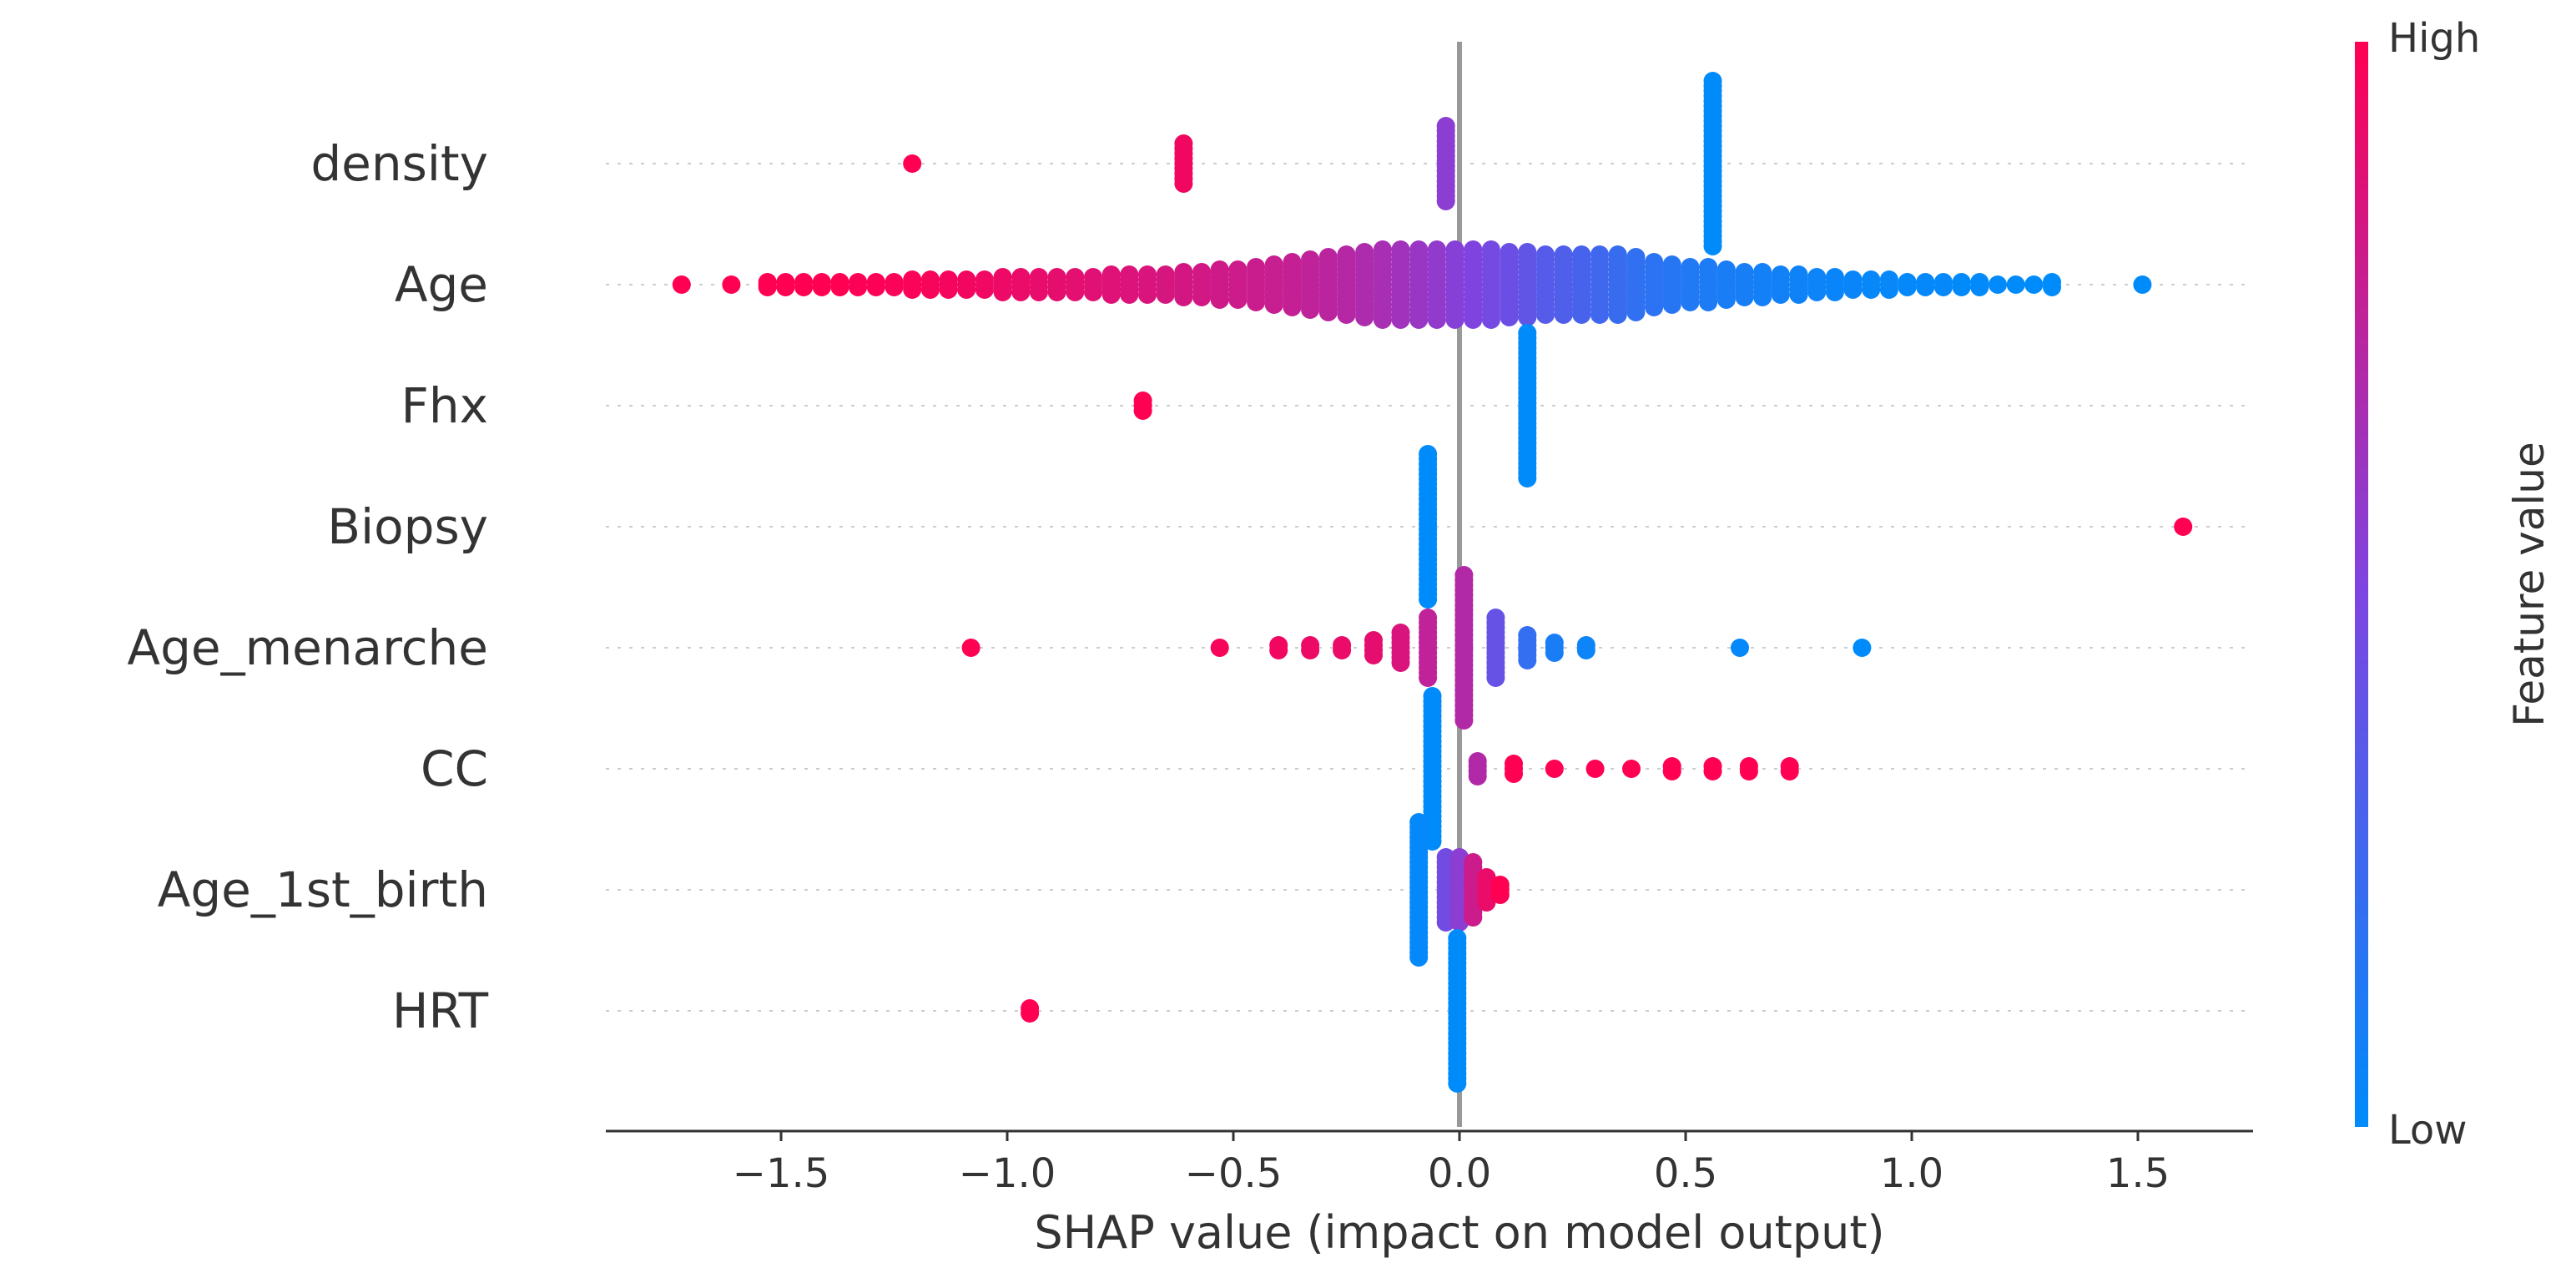 The height and width of the screenshot is (1283, 2576). Describe the element at coordinates (399, 163) in the screenshot. I see `feature-label: density` at that location.